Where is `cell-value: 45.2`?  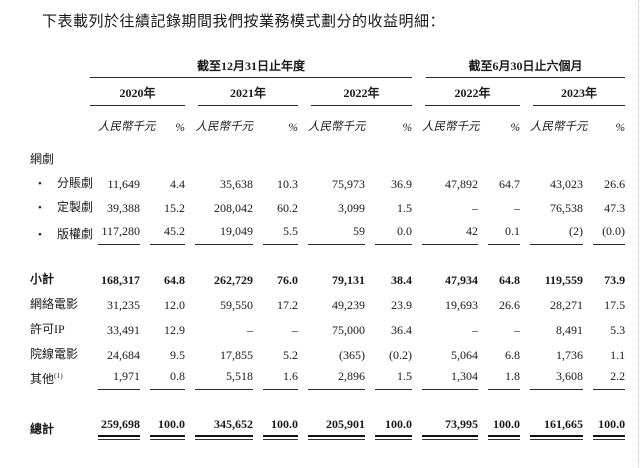 cell-value: 45.2 is located at coordinates (167, 234).